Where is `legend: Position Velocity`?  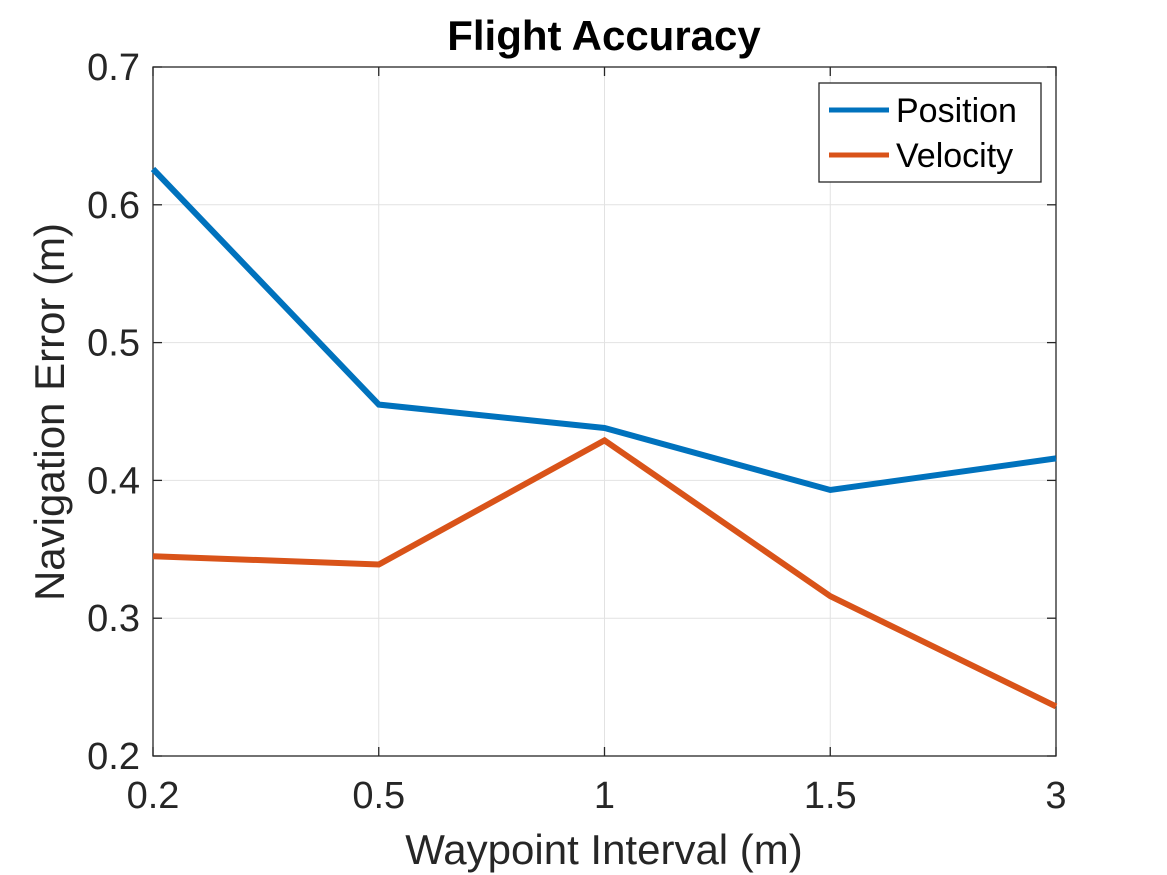 legend: Position Velocity is located at coordinates (930, 132).